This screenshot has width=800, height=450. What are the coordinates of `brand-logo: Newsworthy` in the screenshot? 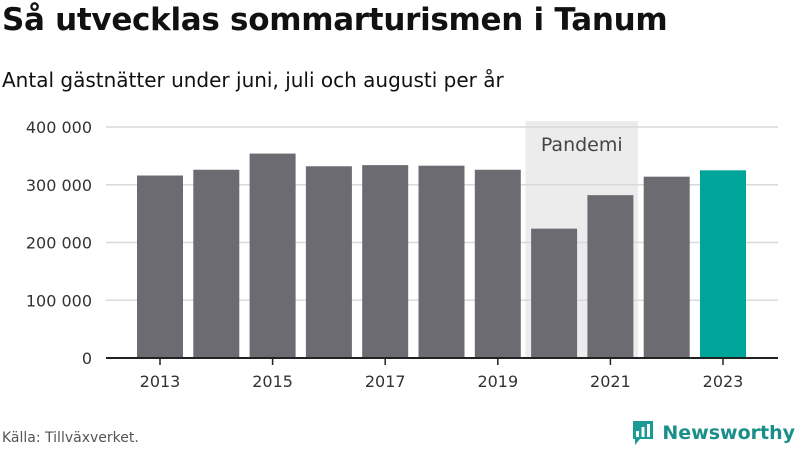 It's located at (713, 433).